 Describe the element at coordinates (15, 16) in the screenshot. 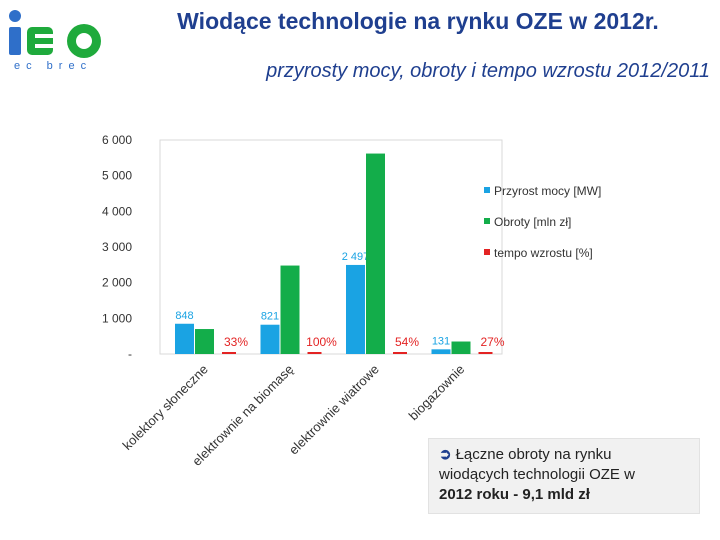

I see `logo-dot` at that location.